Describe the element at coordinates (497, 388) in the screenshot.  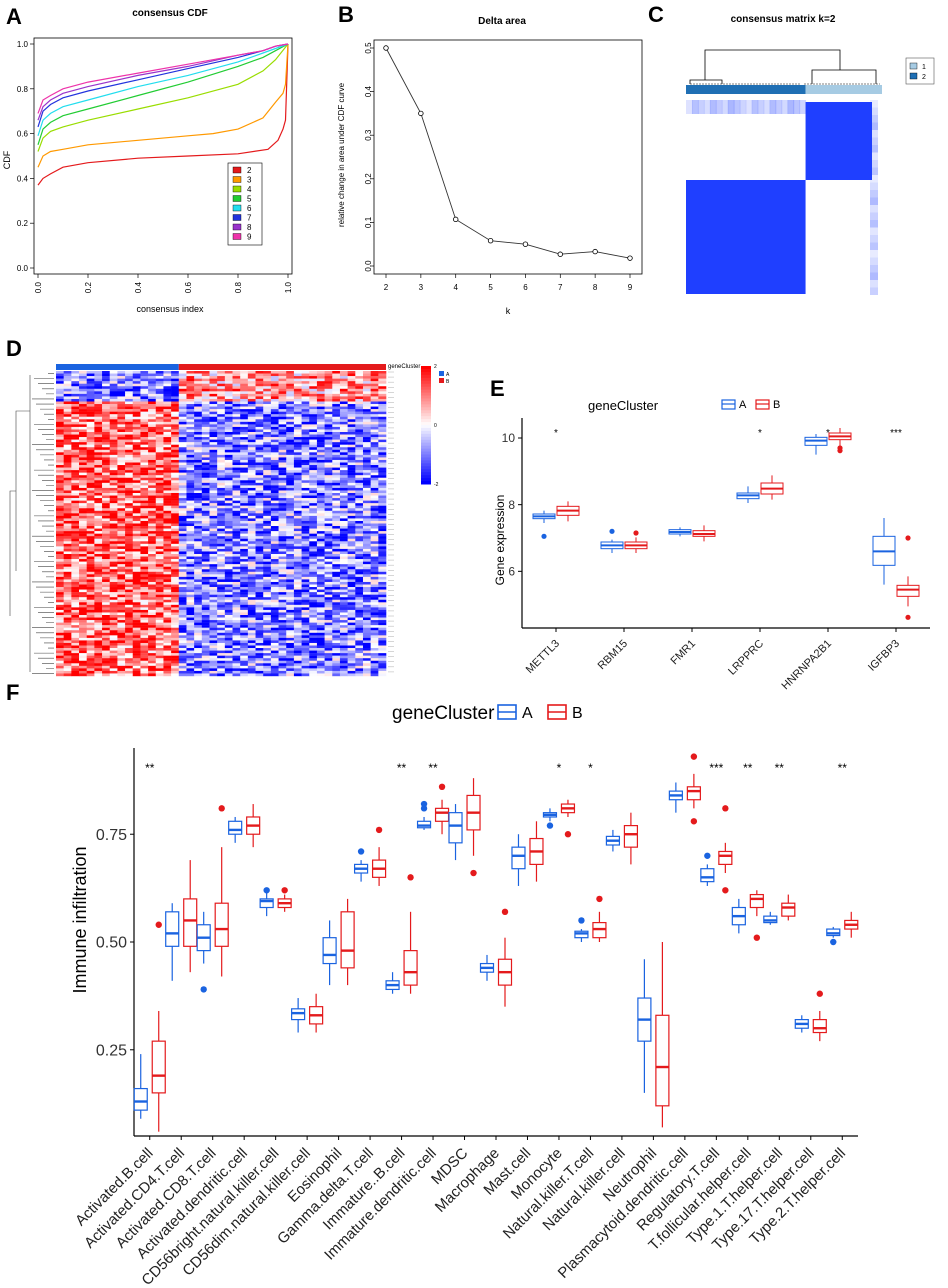
I see `panel-label-e: E` at that location.